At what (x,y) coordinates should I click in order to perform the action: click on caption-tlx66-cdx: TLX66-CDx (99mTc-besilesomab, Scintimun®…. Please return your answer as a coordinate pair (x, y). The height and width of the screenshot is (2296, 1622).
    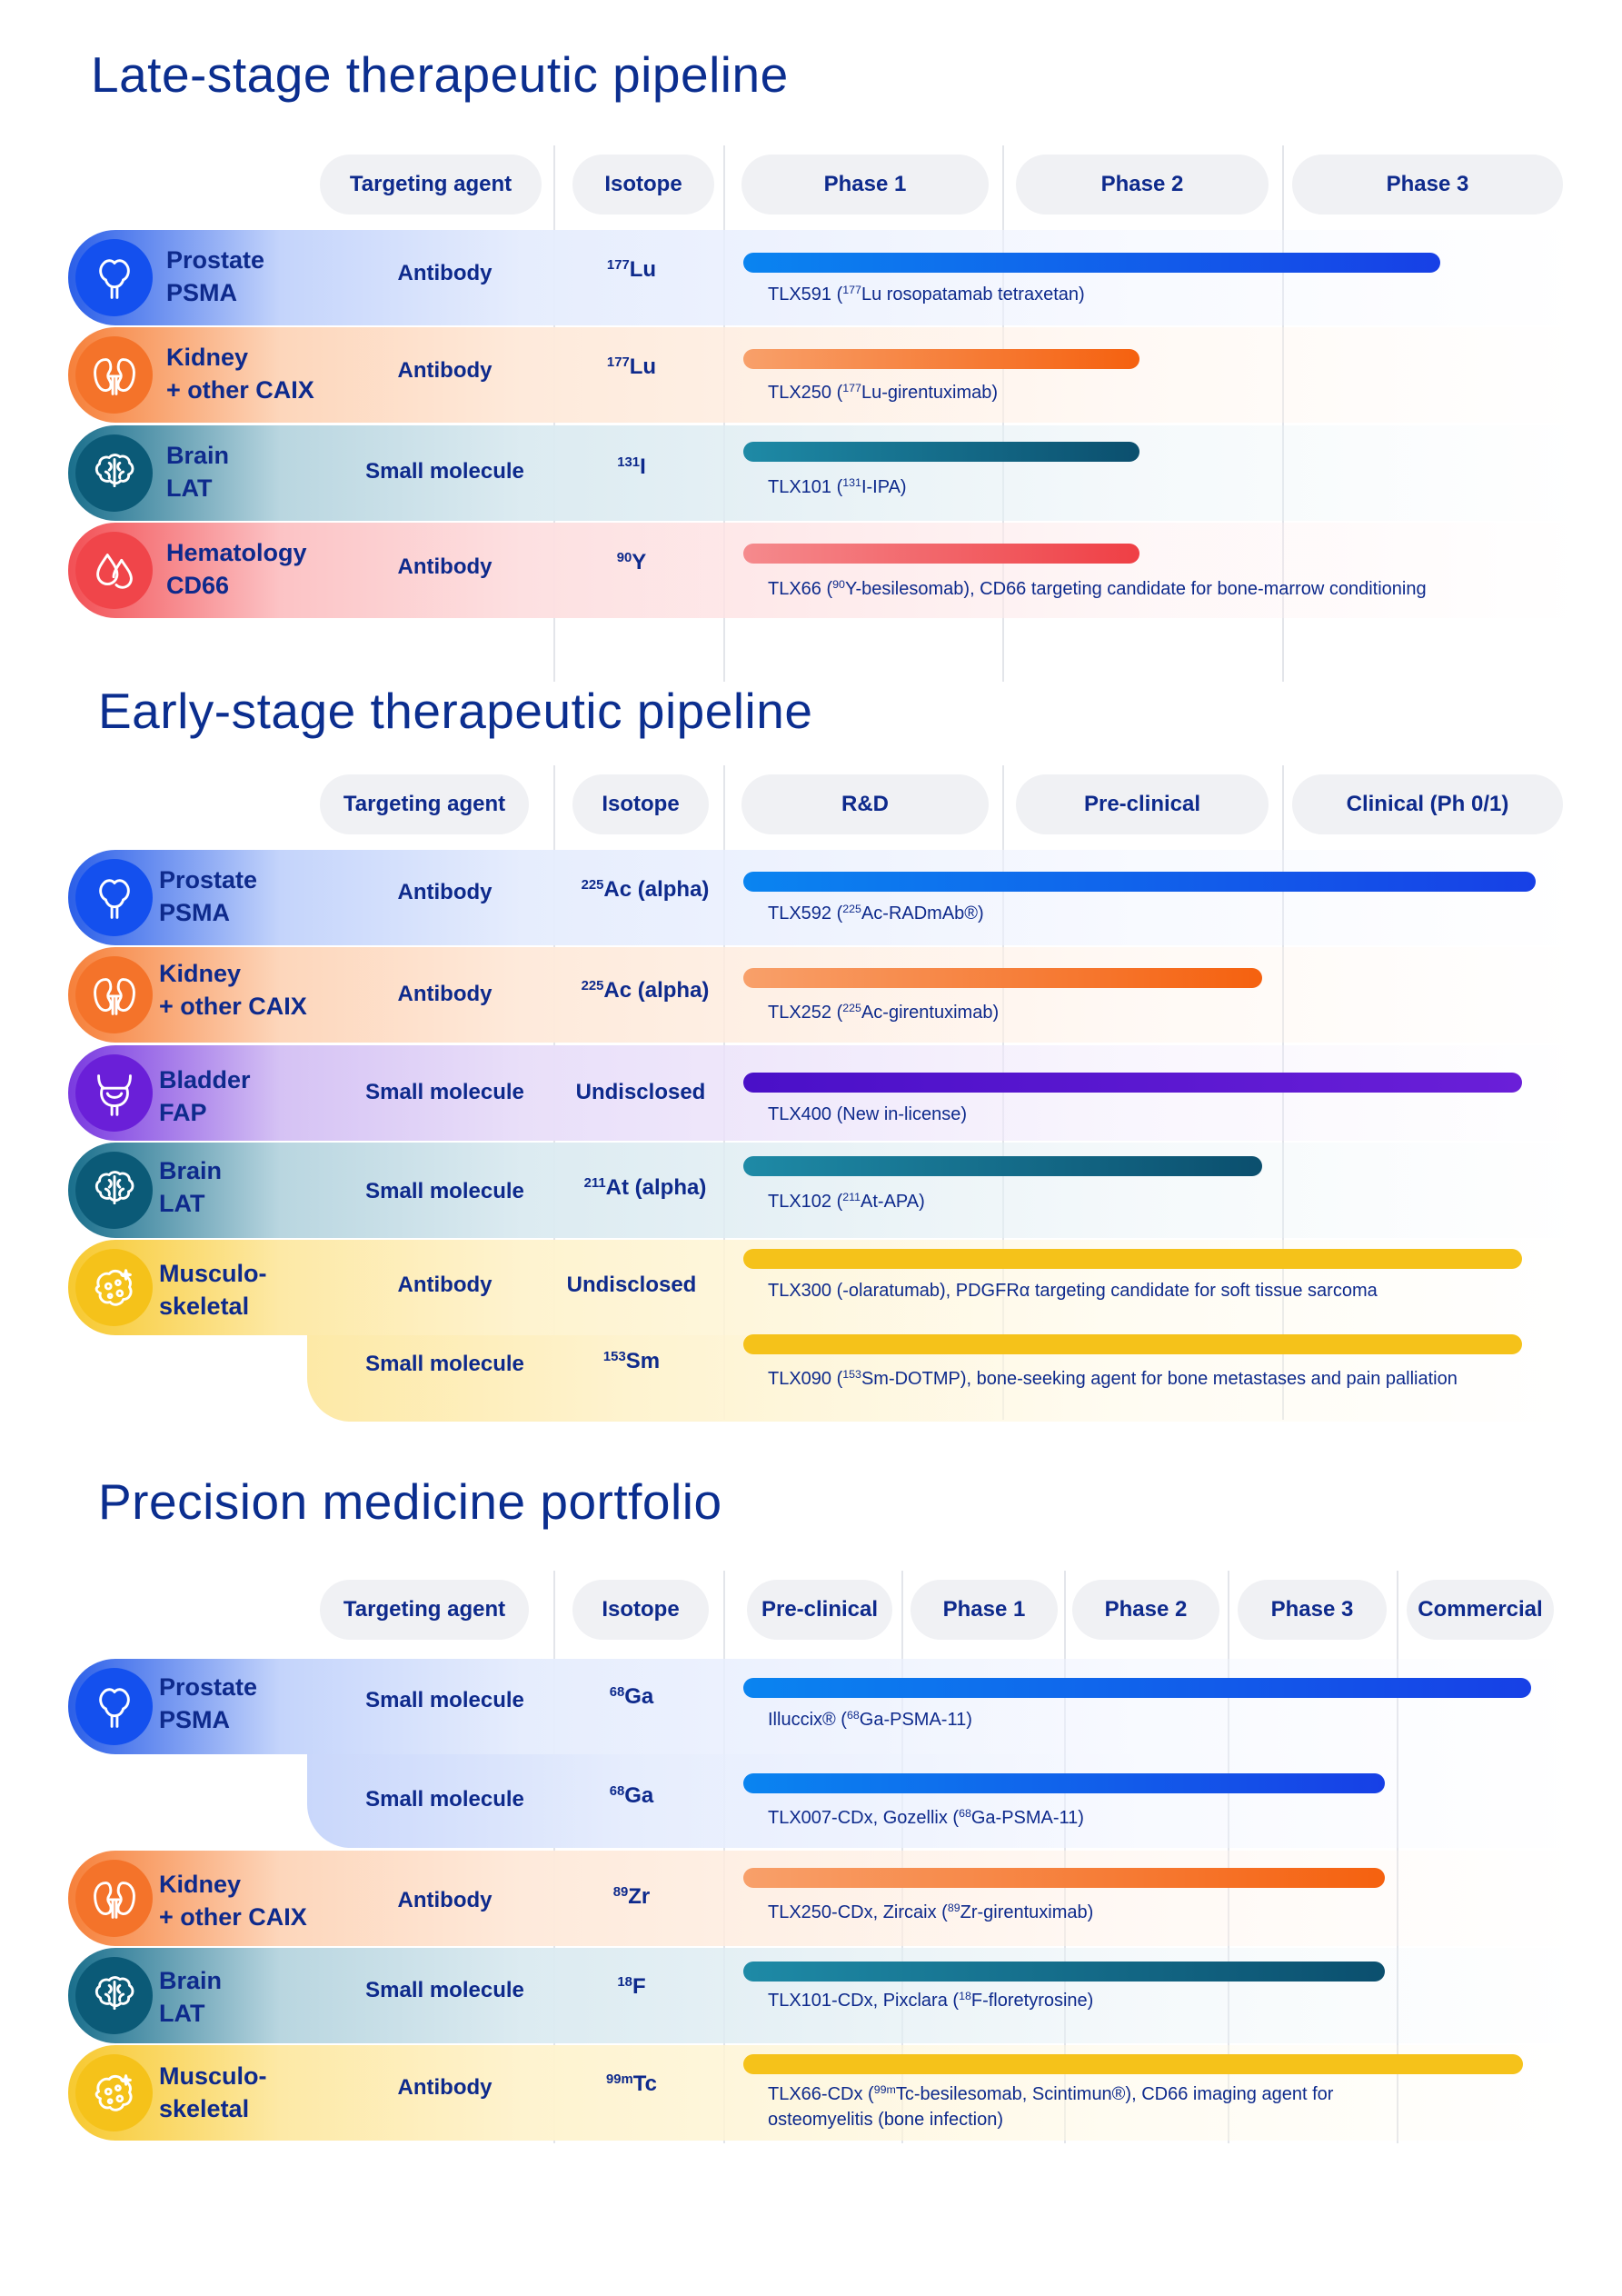
    Looking at the image, I should click on (1051, 2106).